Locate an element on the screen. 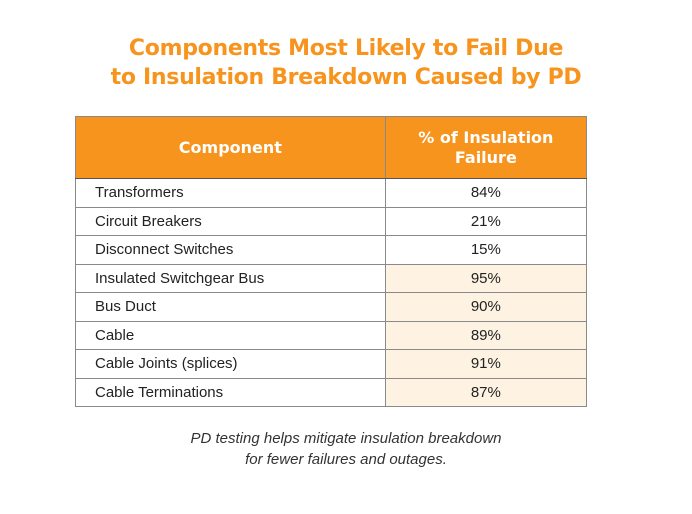 Image resolution: width=692 pixels, height=514 pixels. table-header: Component % of Insulation Failure is located at coordinates (331, 147).